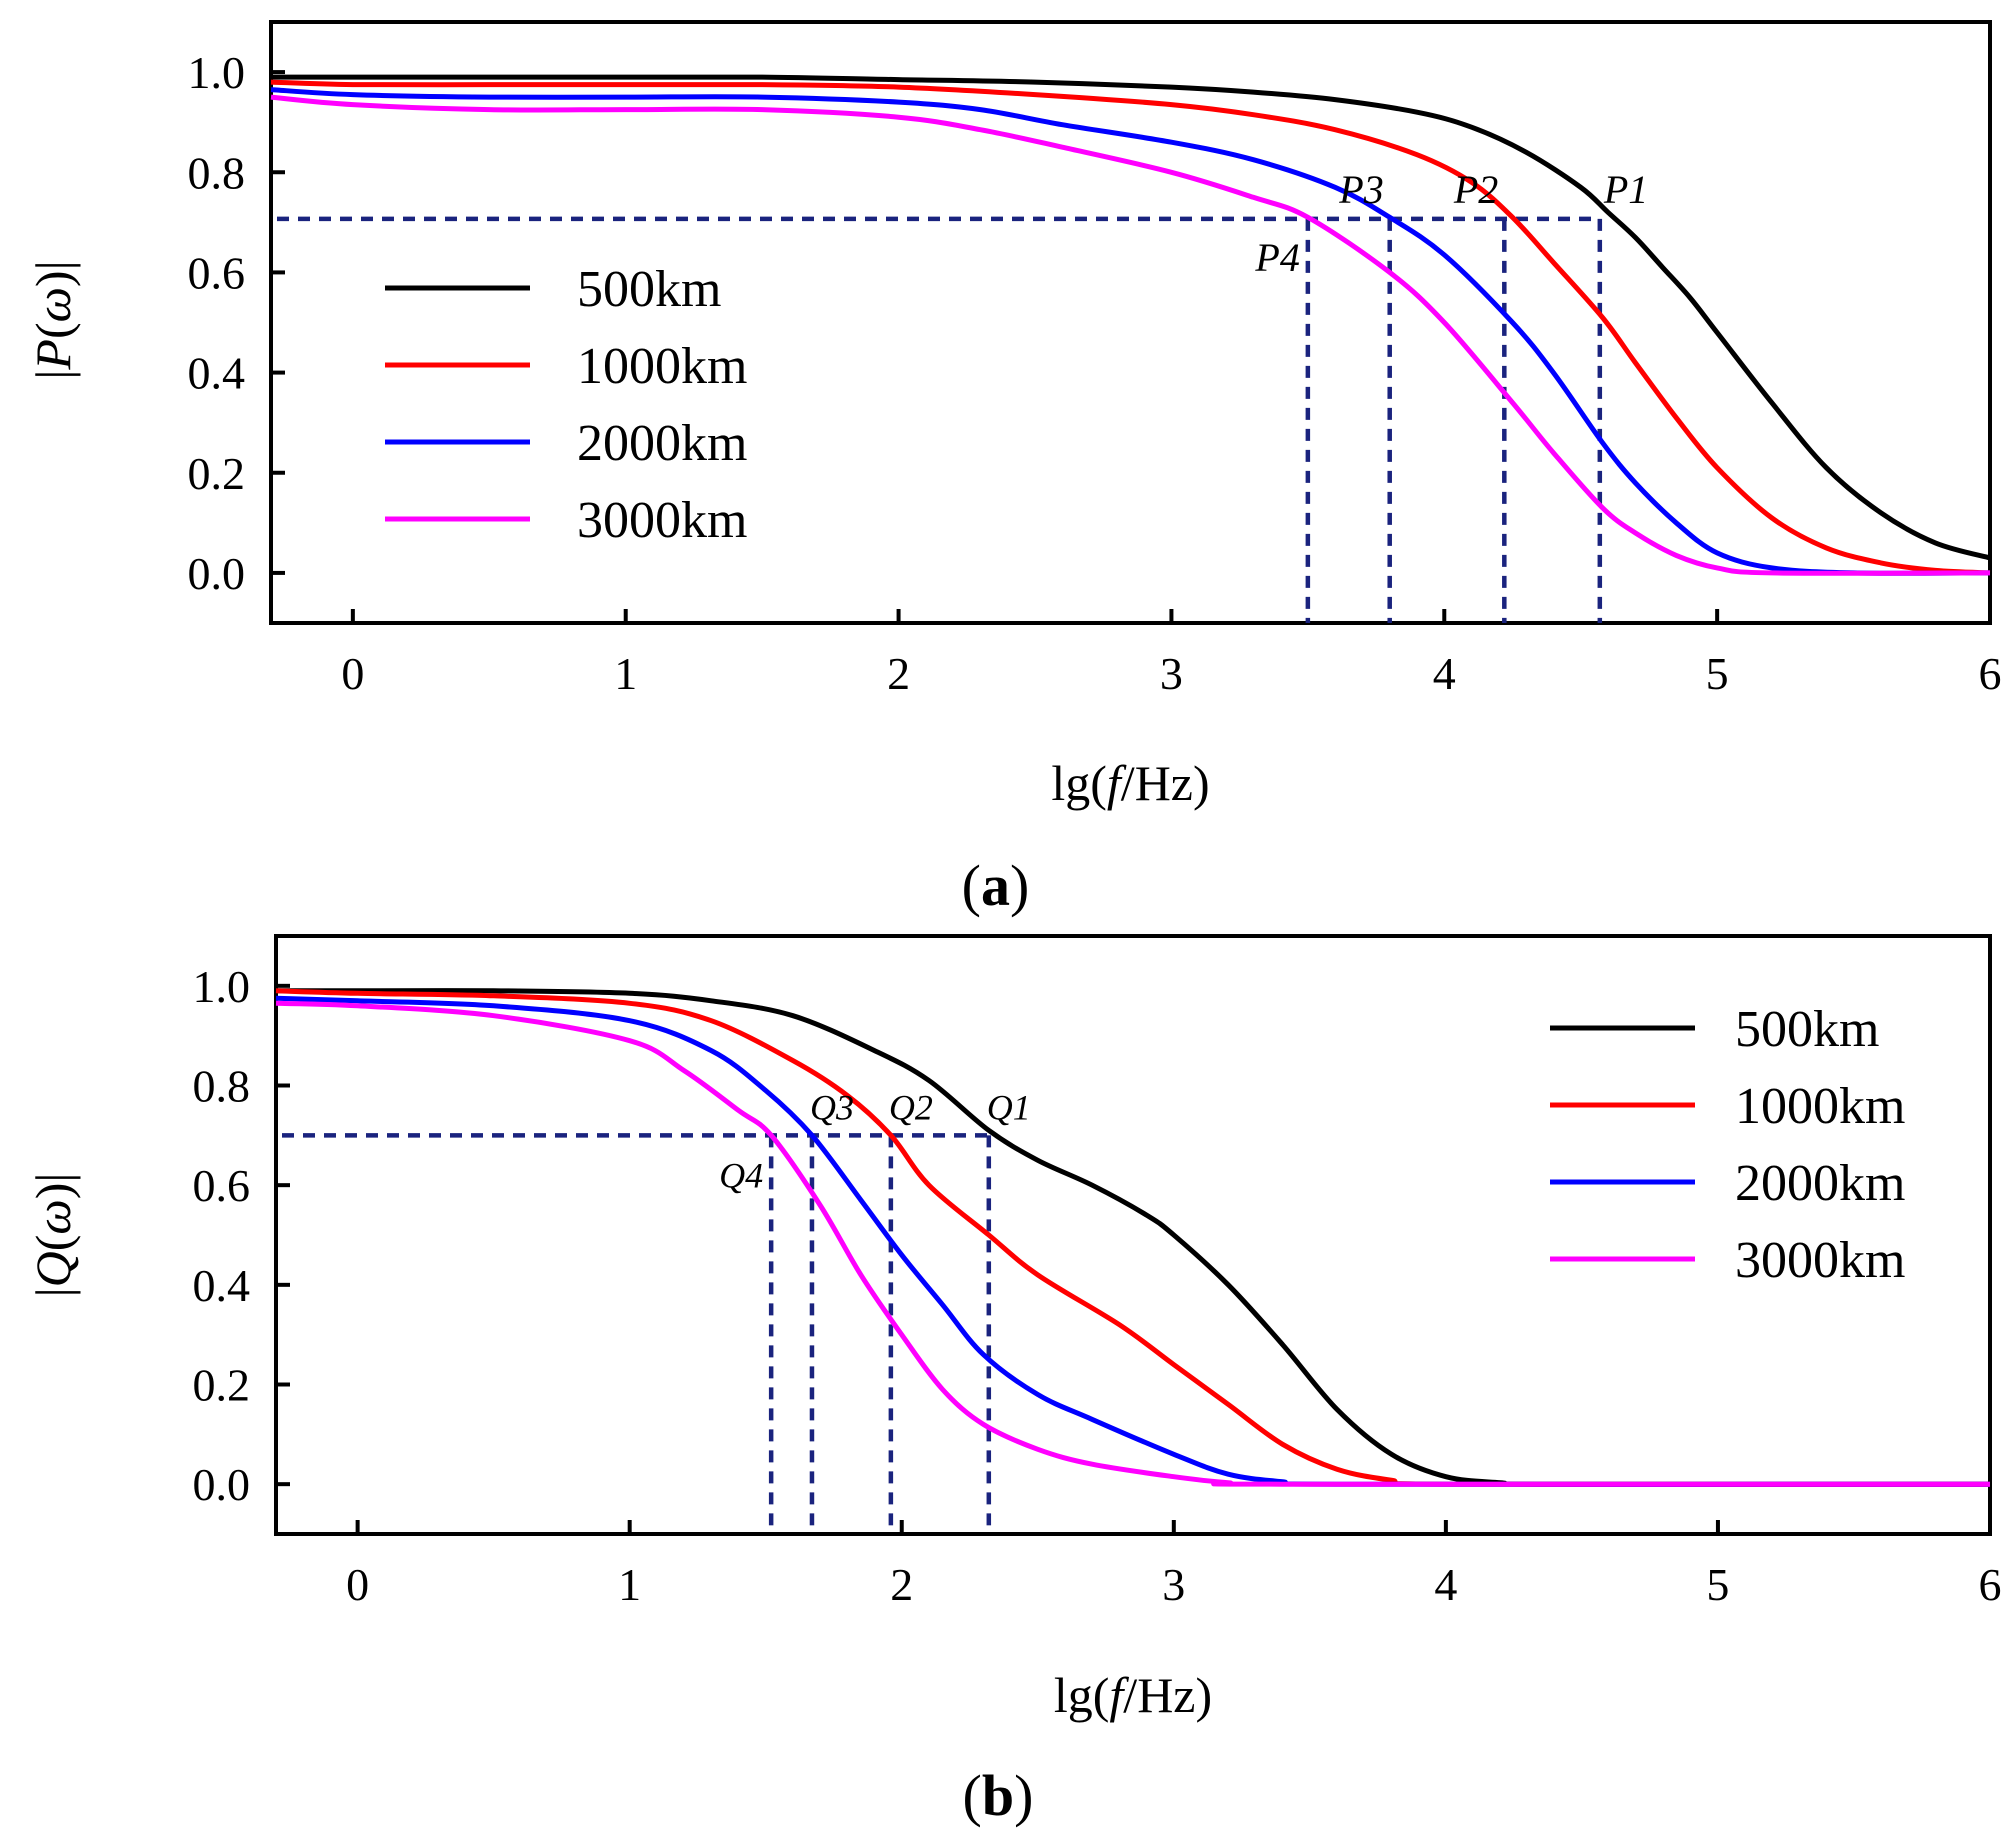  What do you see at coordinates (911, 1107) in the screenshot?
I see `marker-label-Q2: Q2` at bounding box center [911, 1107].